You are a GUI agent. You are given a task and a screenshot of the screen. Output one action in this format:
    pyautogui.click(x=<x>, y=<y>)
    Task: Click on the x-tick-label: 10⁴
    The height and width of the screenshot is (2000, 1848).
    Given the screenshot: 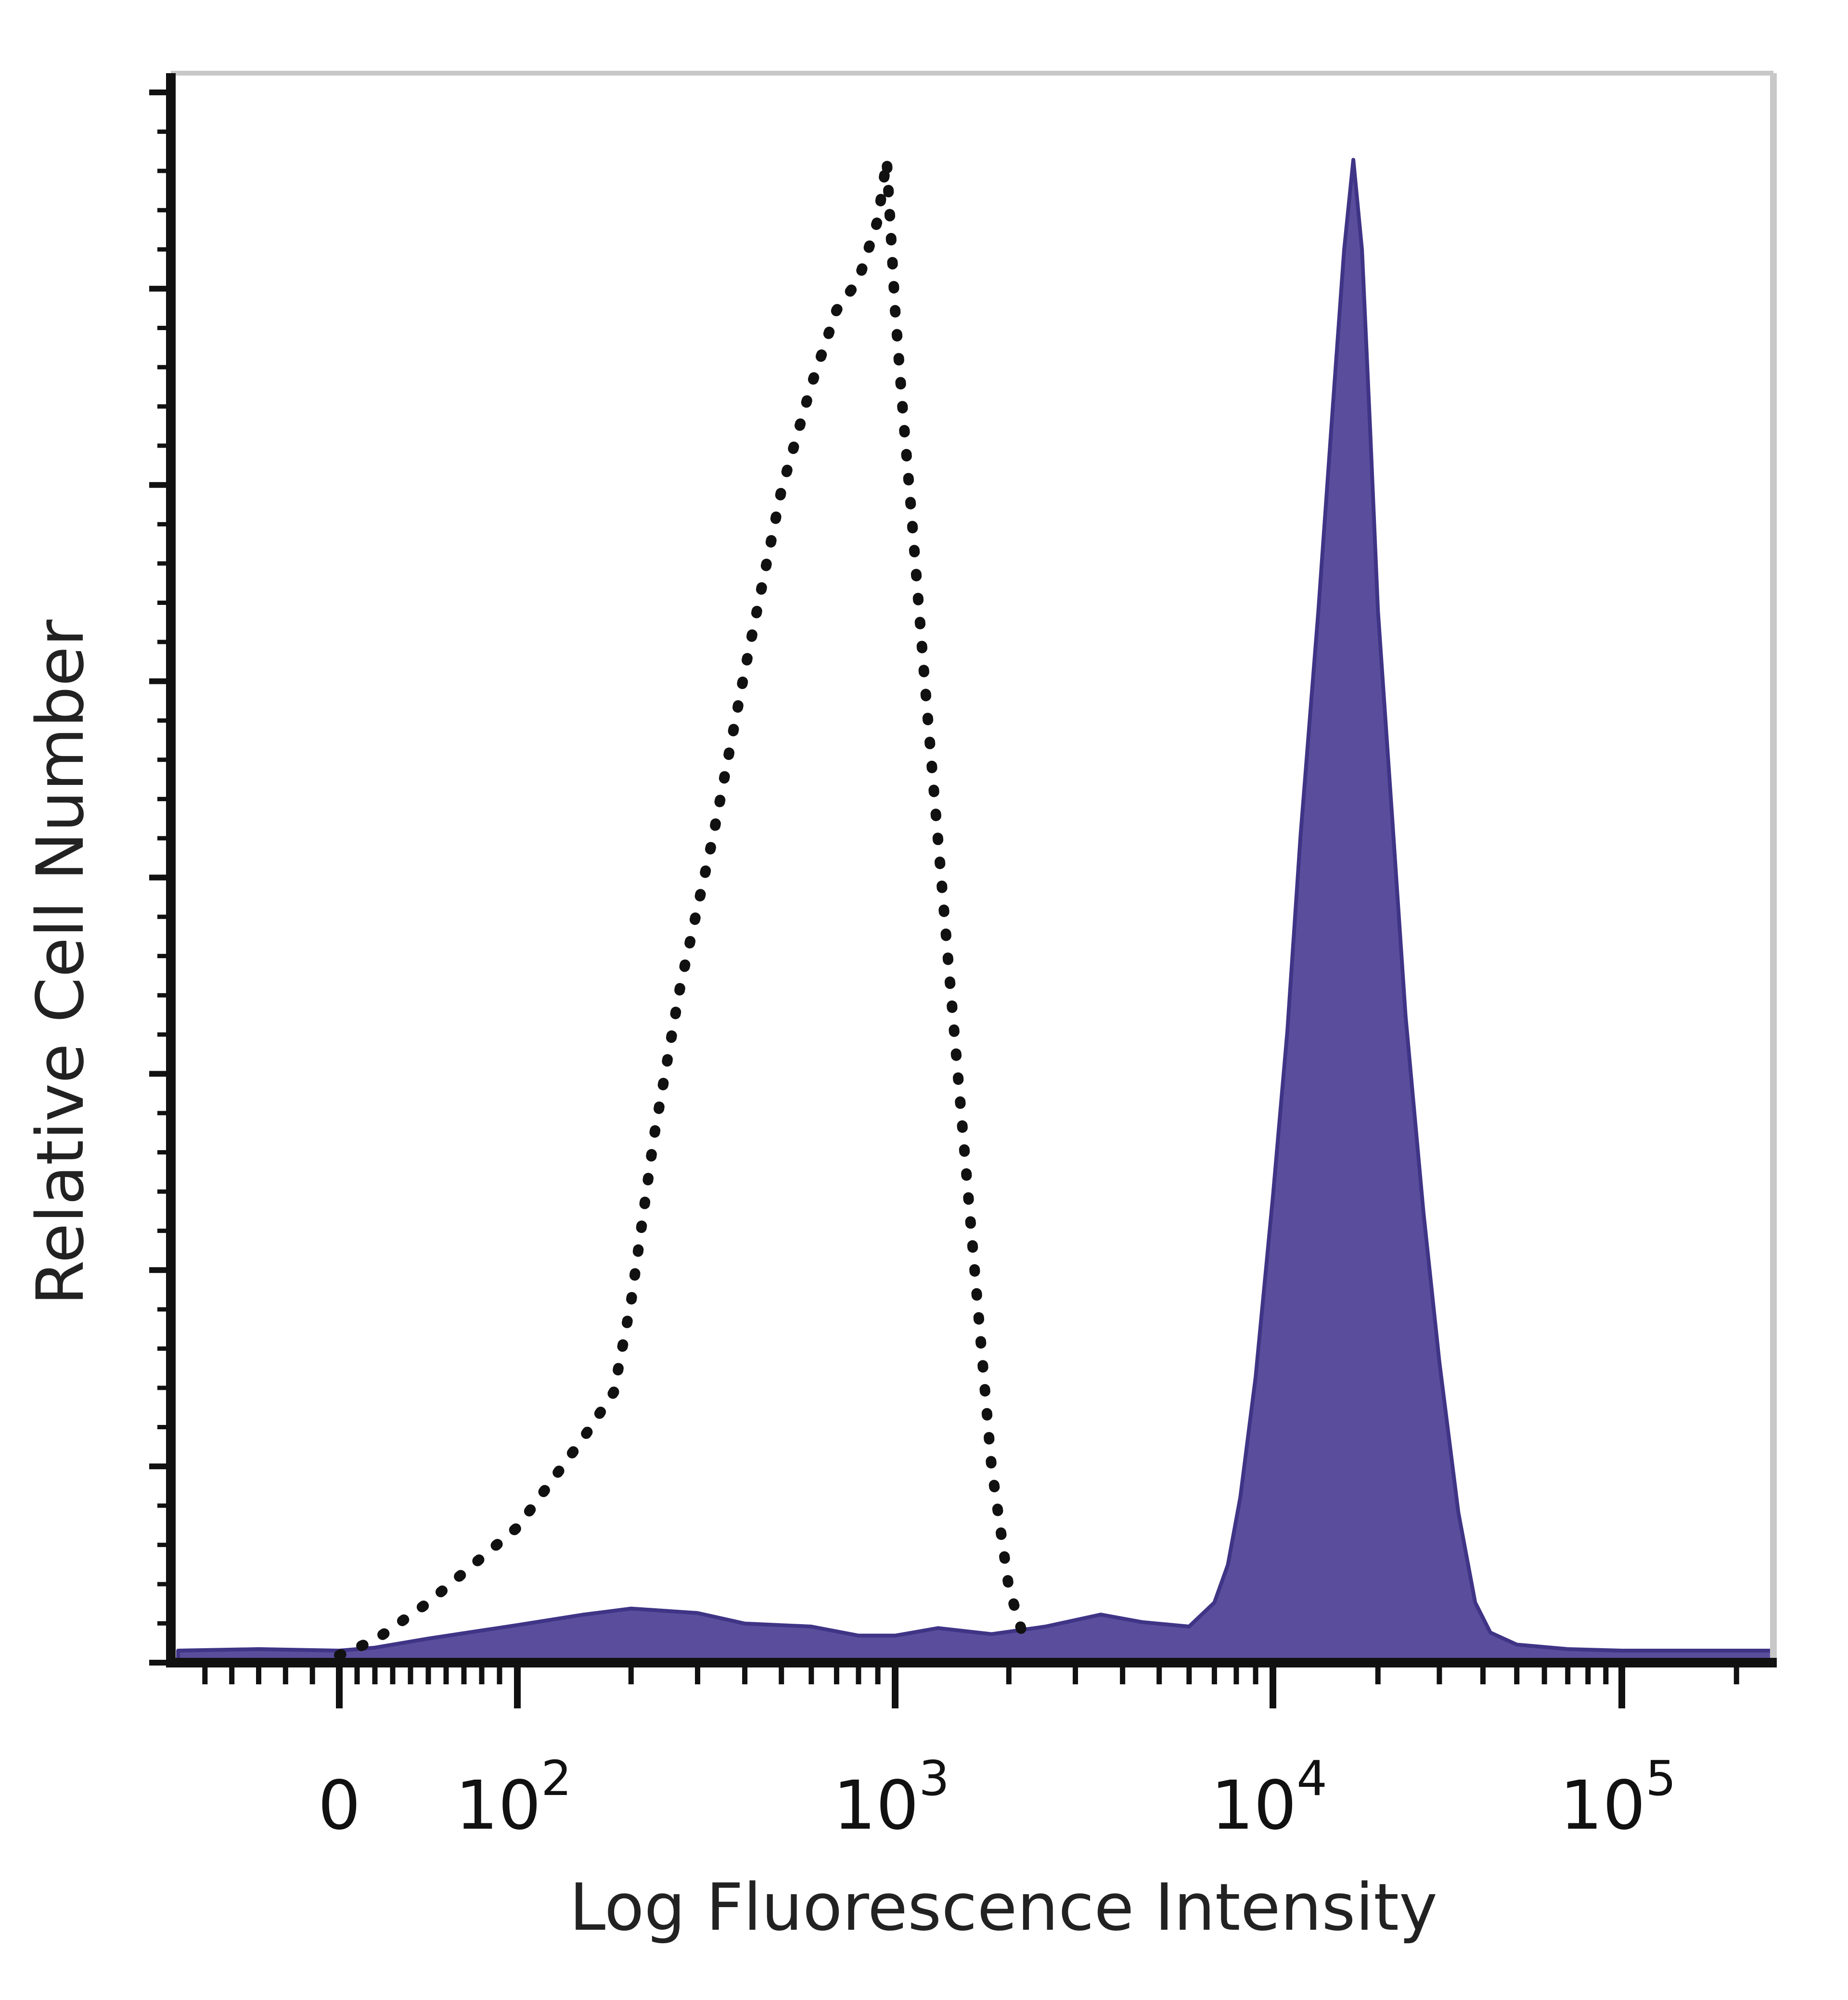 What is the action you would take?
    pyautogui.click(x=1269, y=1797)
    